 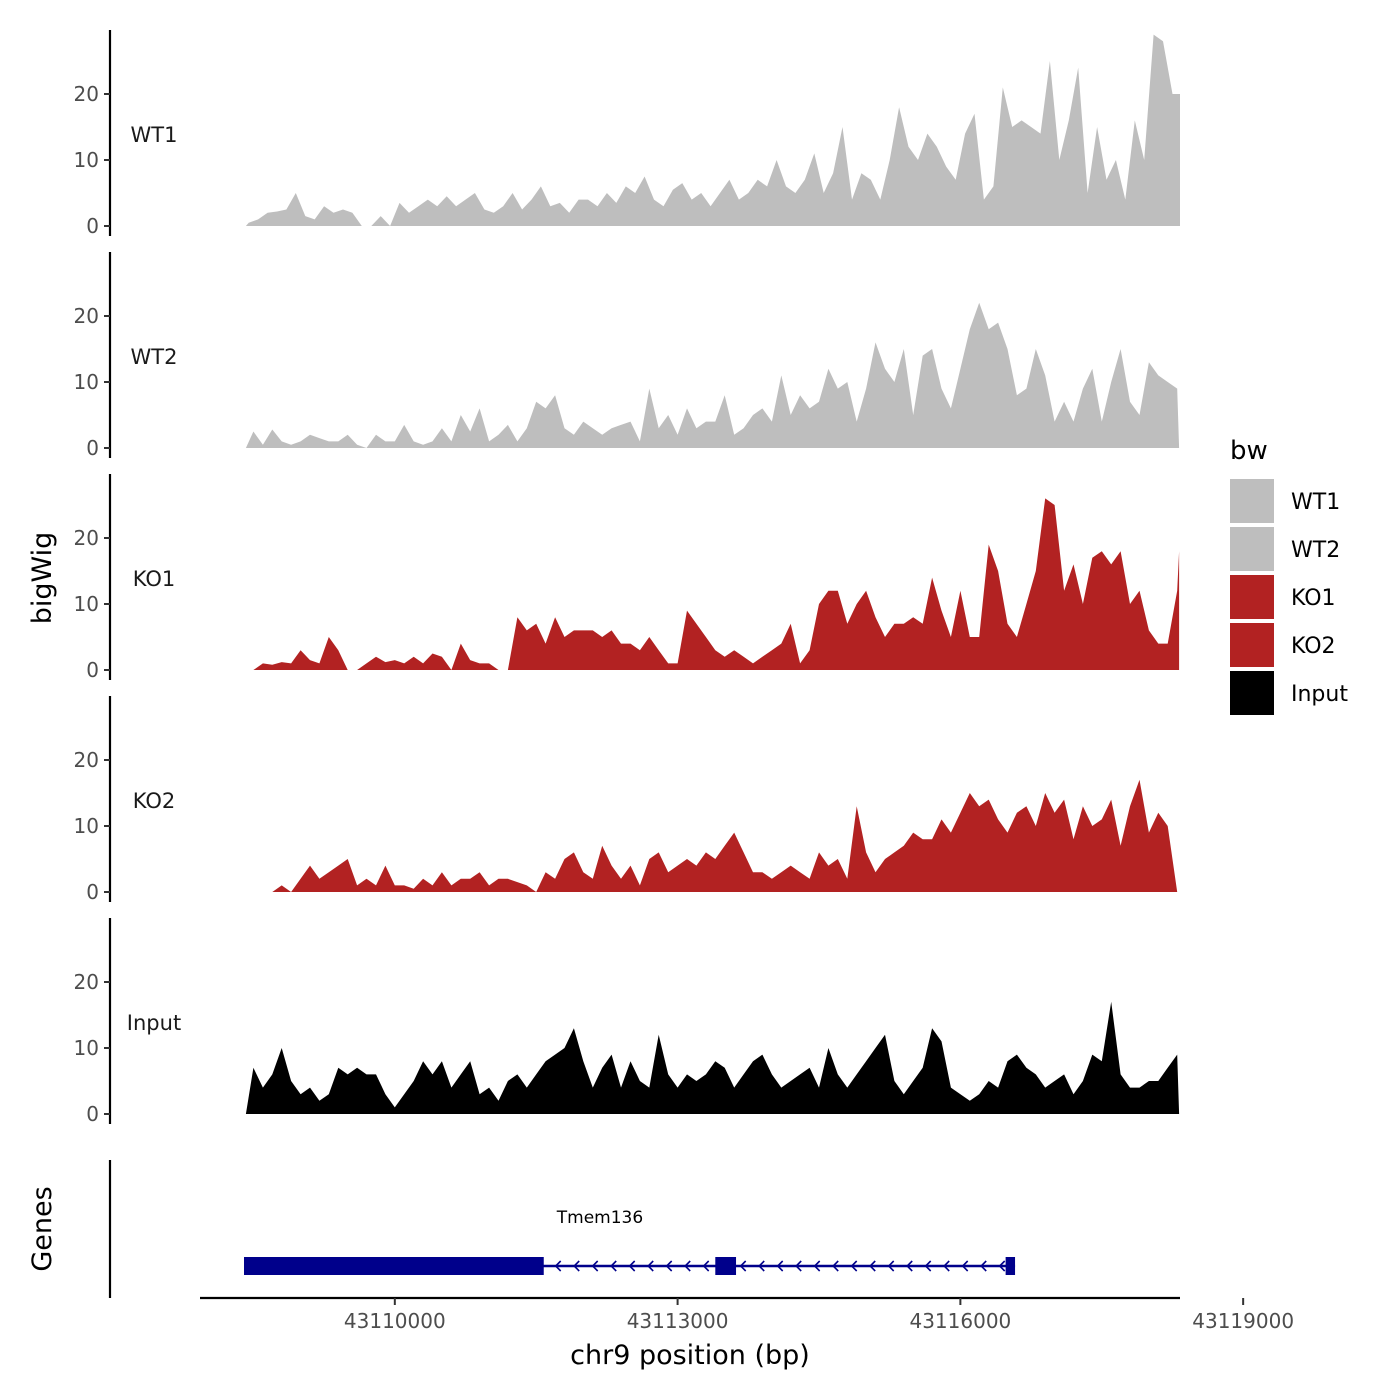 What do you see at coordinates (678, 1321) in the screenshot?
I see `x-tick-label: 43113000` at bounding box center [678, 1321].